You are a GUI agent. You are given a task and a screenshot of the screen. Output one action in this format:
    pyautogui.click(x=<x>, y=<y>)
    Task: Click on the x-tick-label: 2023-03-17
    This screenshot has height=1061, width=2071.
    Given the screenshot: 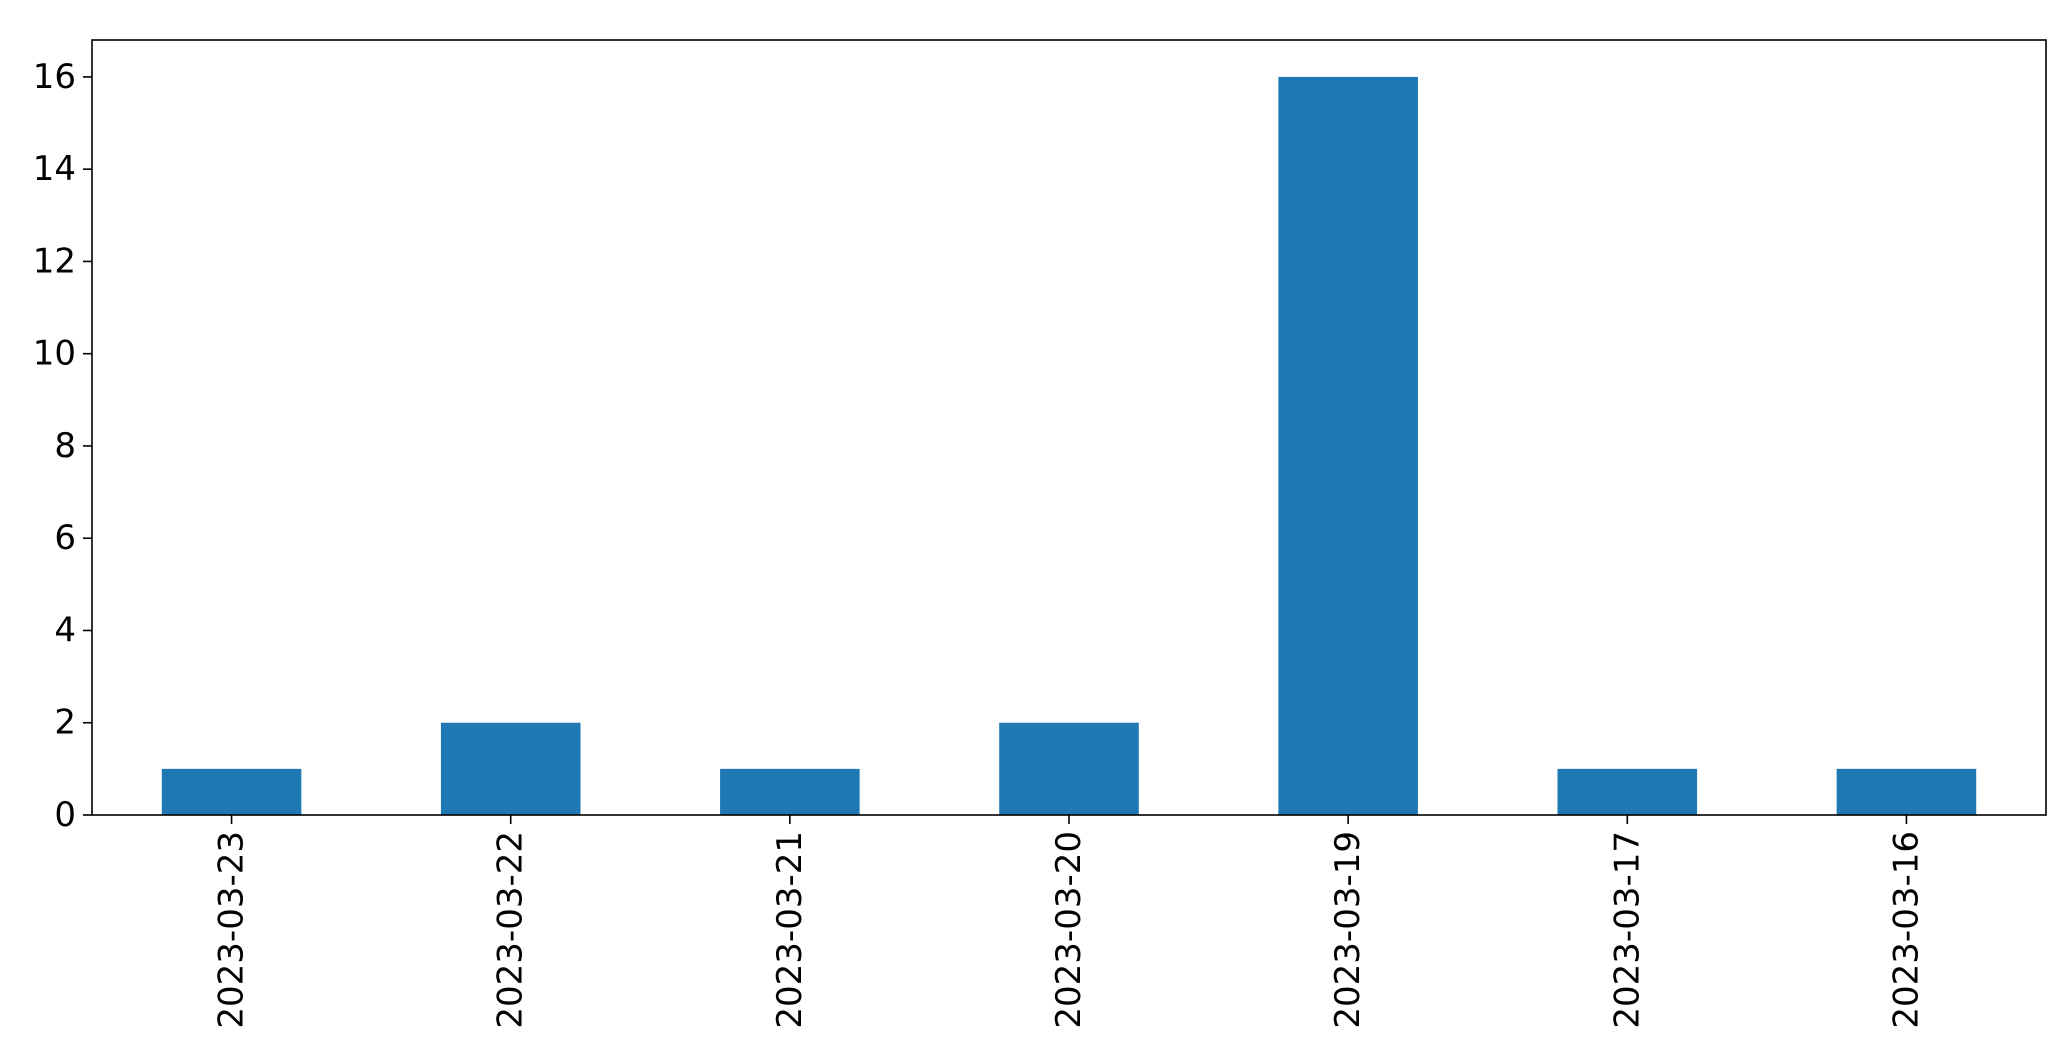 What is the action you would take?
    pyautogui.click(x=1627, y=930)
    